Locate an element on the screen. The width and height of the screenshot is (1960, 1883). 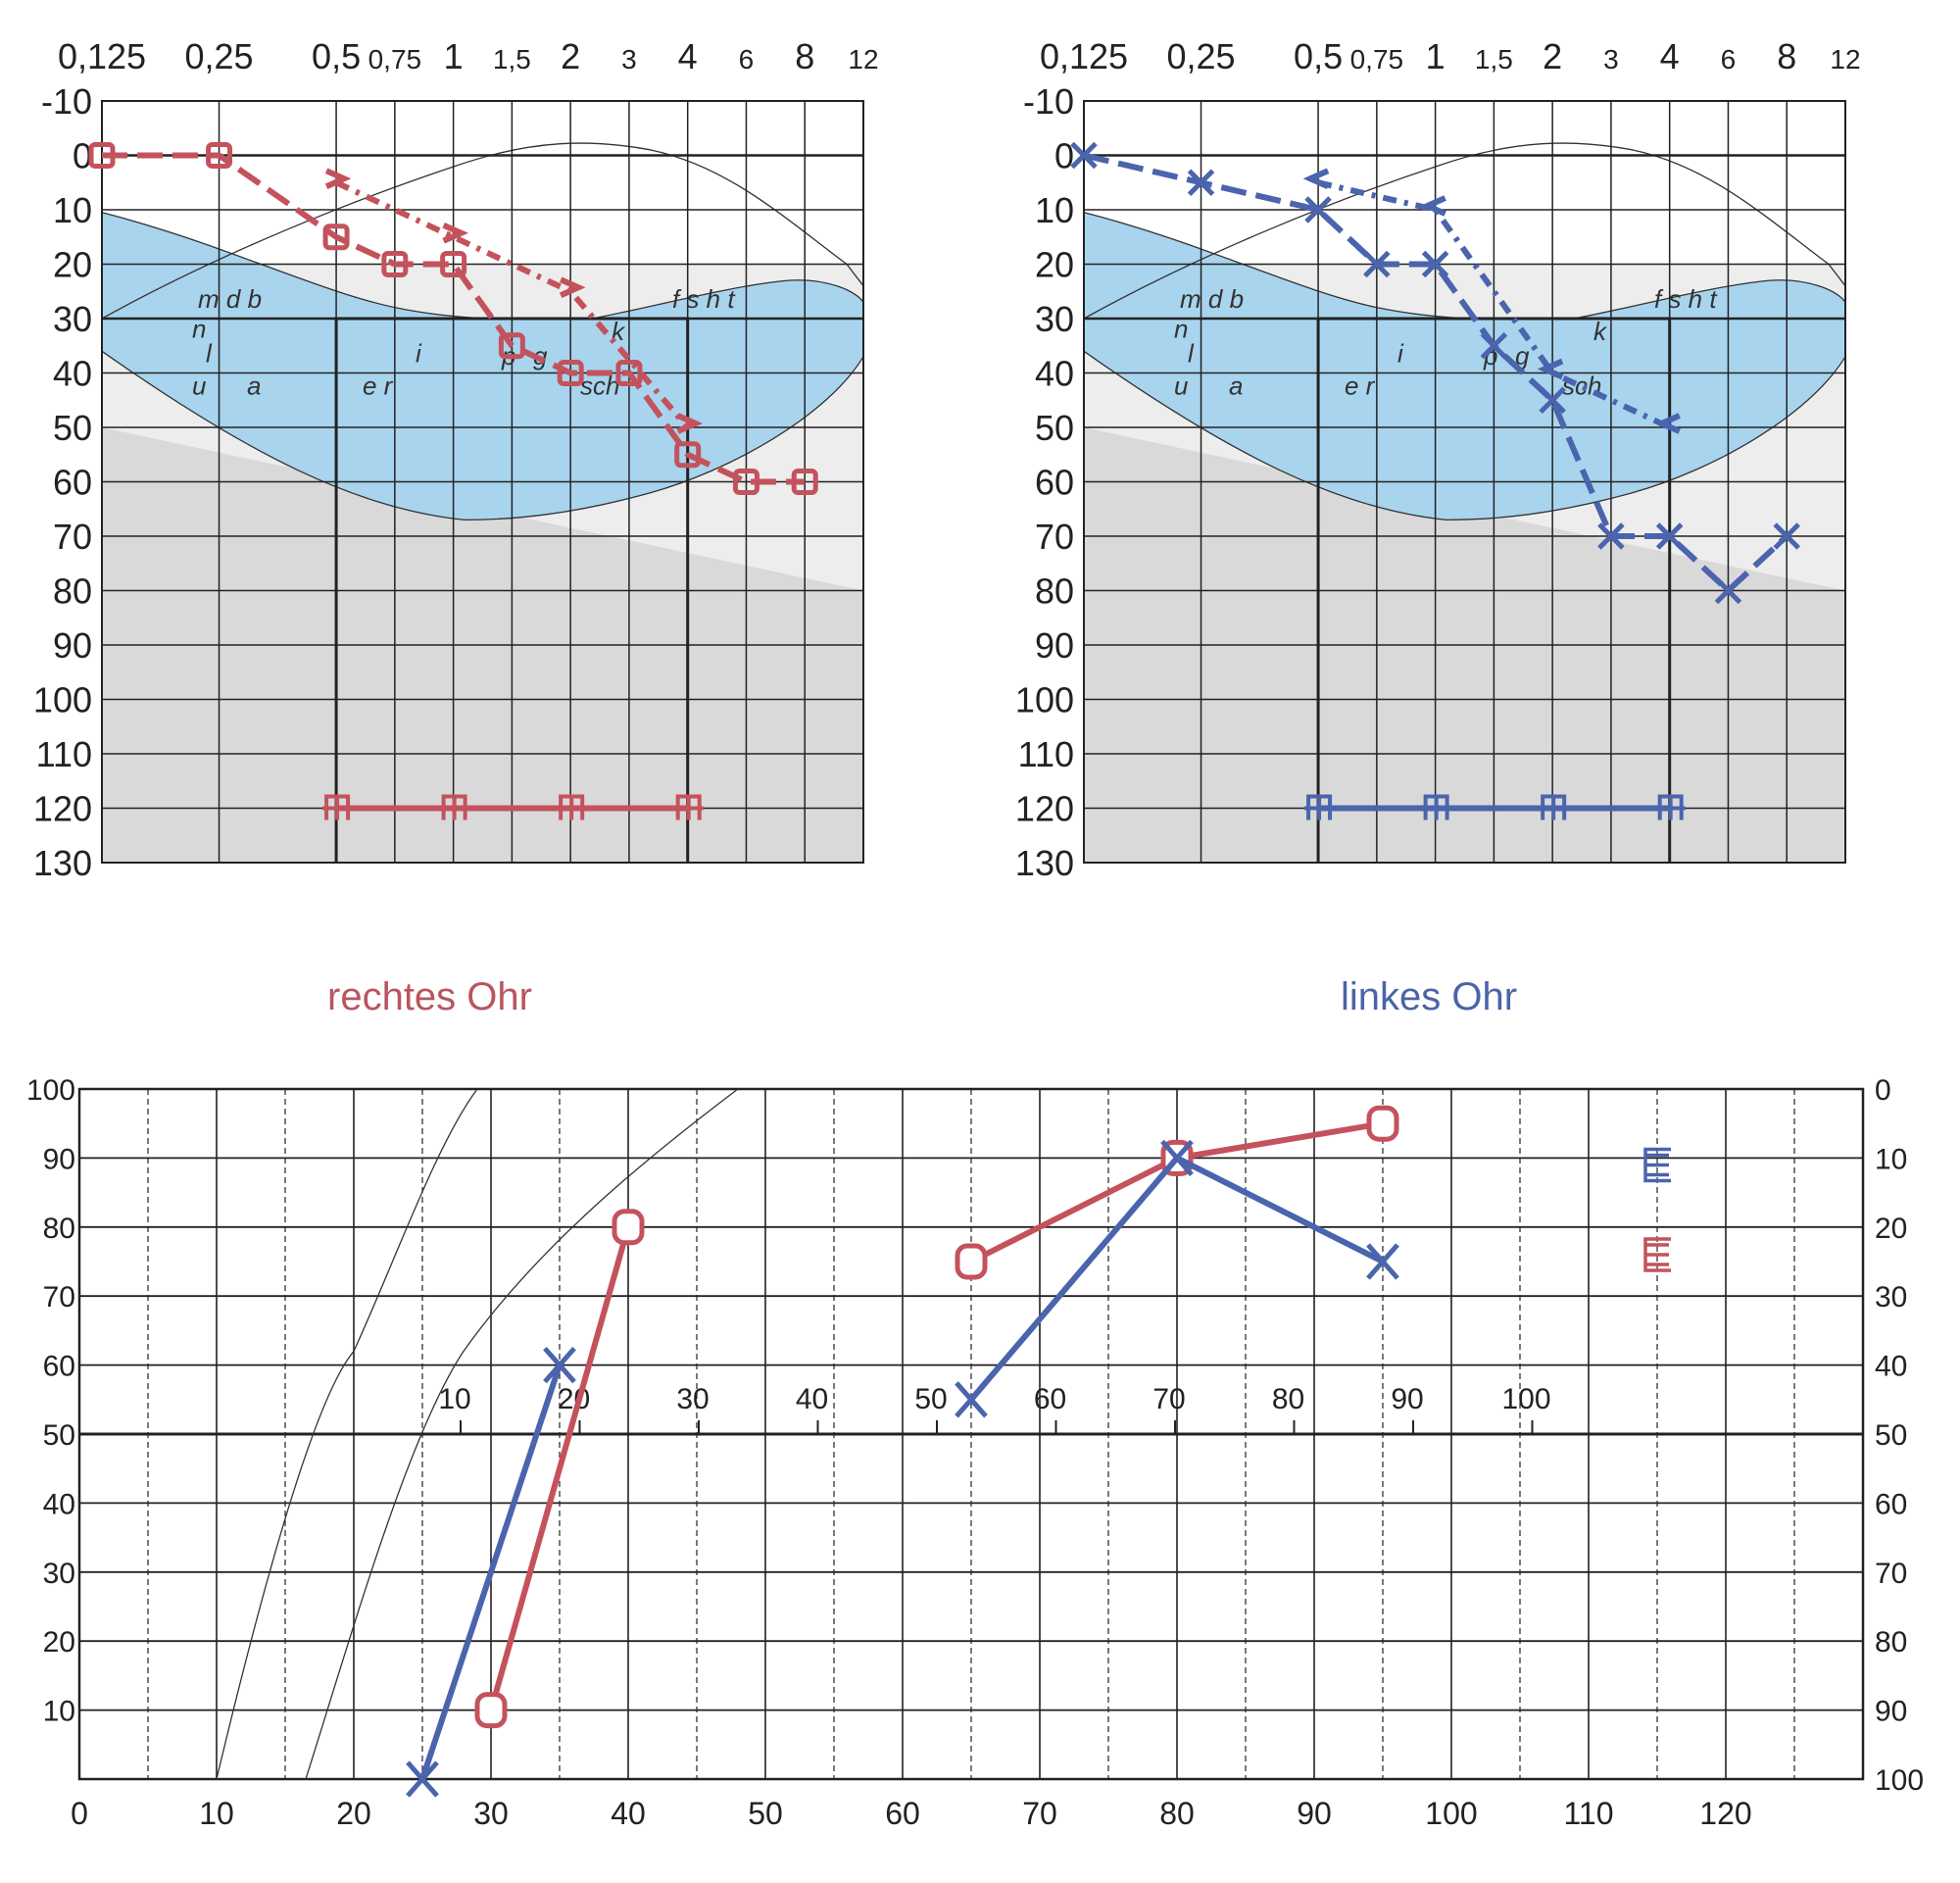
phoneme-label: l is located at coordinates (209, 353).